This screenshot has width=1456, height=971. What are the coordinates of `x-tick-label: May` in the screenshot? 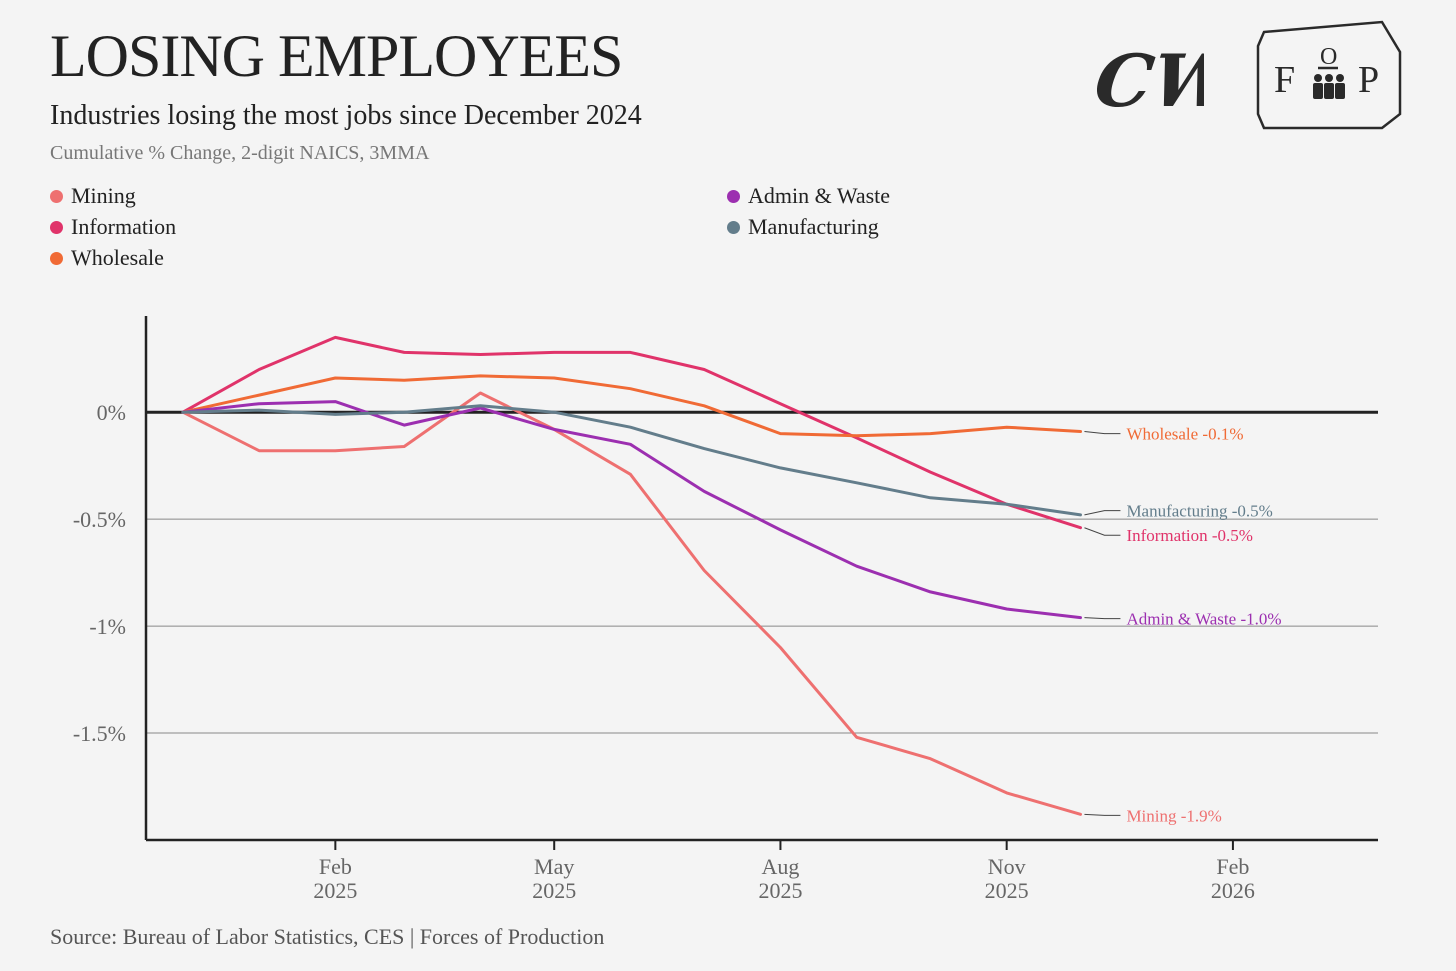 It's located at (554, 866).